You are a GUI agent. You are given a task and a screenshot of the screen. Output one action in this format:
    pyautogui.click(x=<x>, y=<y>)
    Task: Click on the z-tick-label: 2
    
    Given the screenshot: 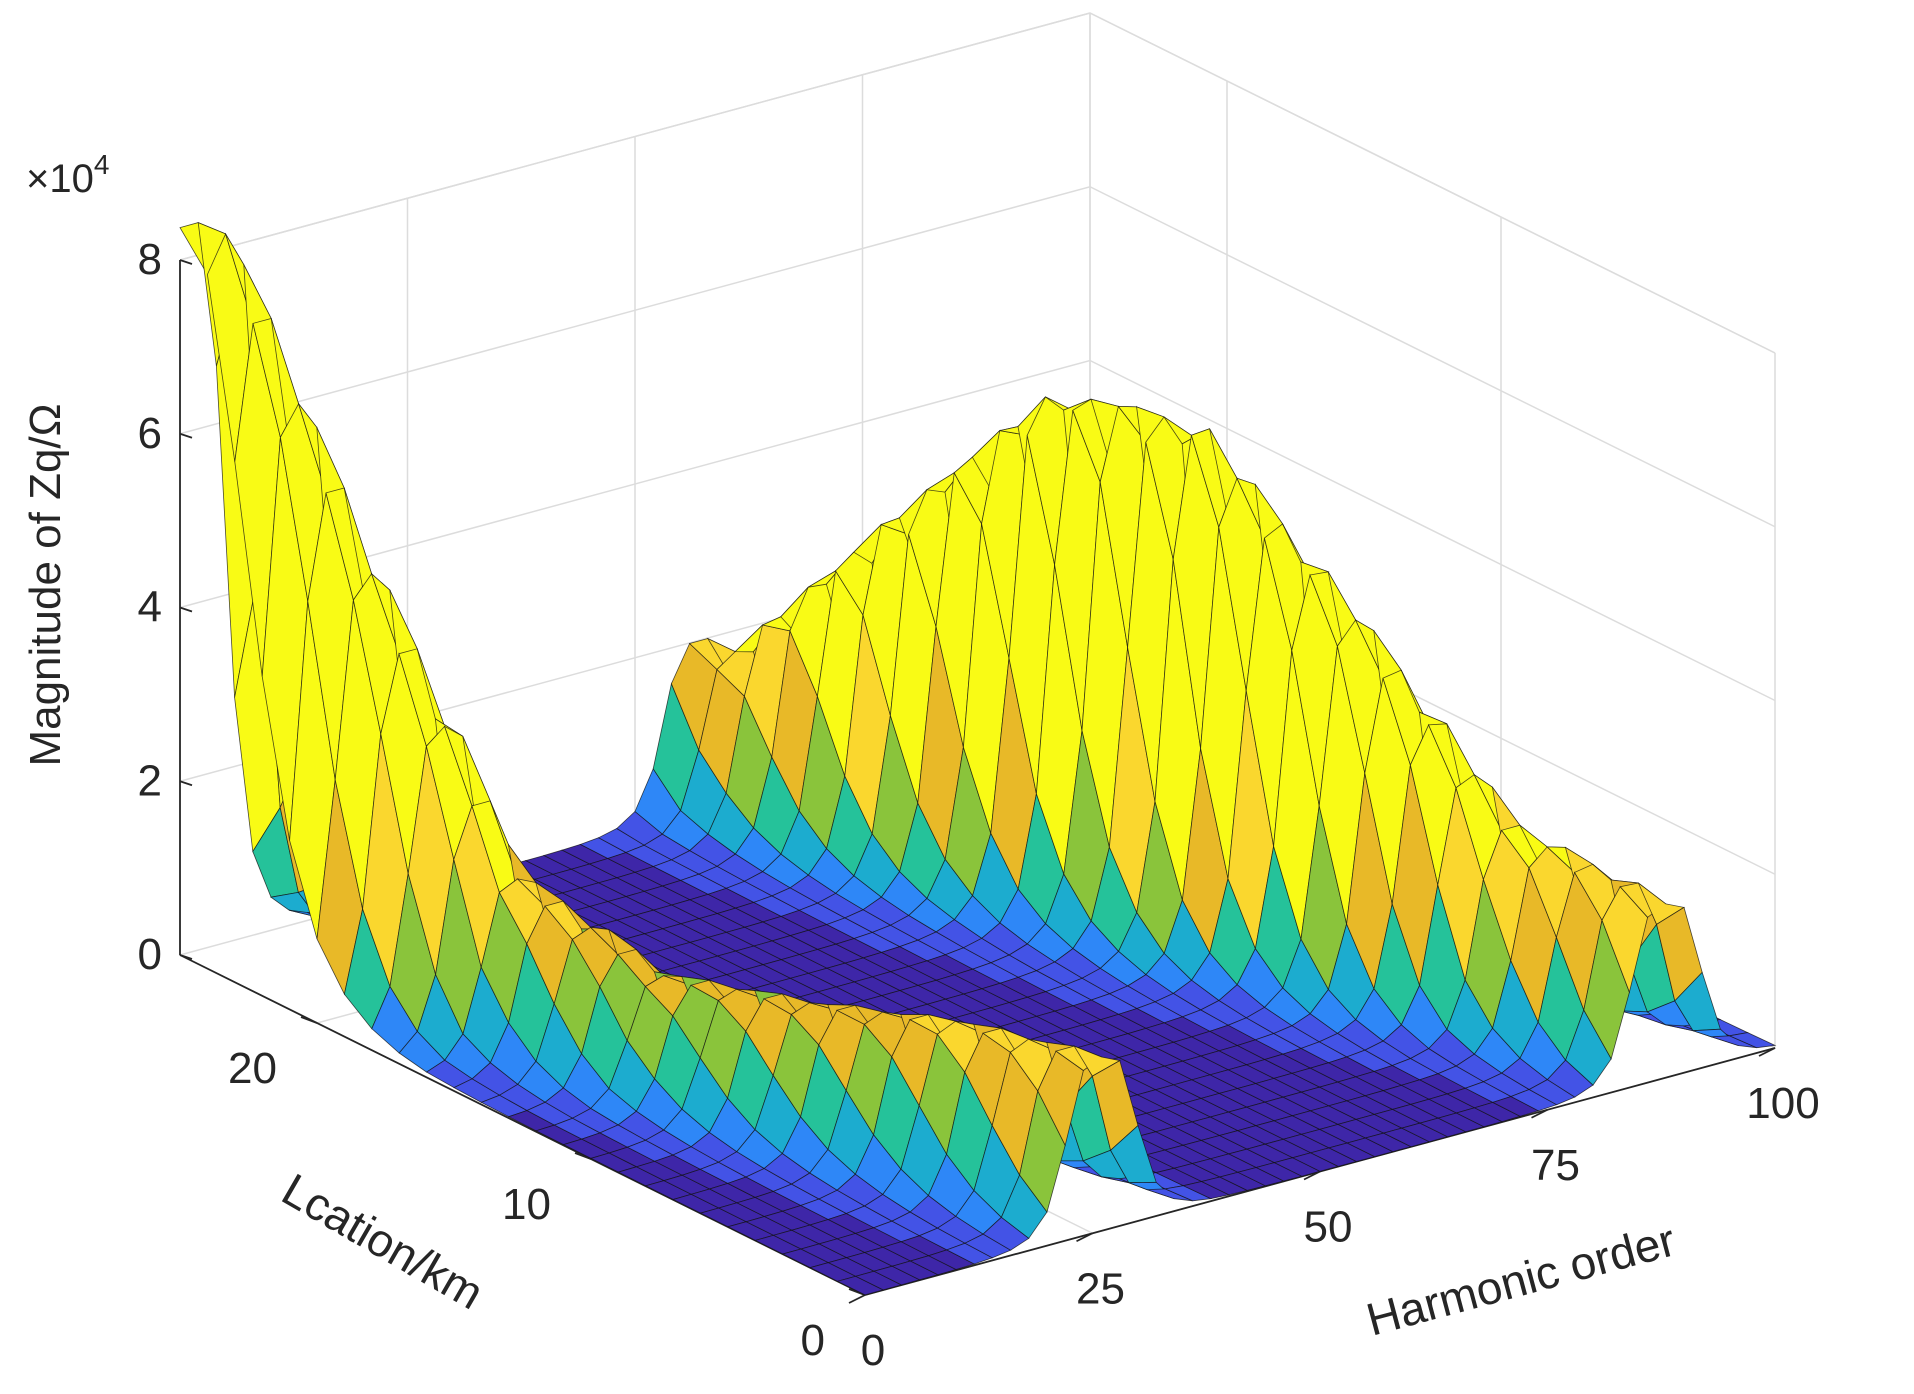 What is the action you would take?
    pyautogui.click(x=150, y=780)
    